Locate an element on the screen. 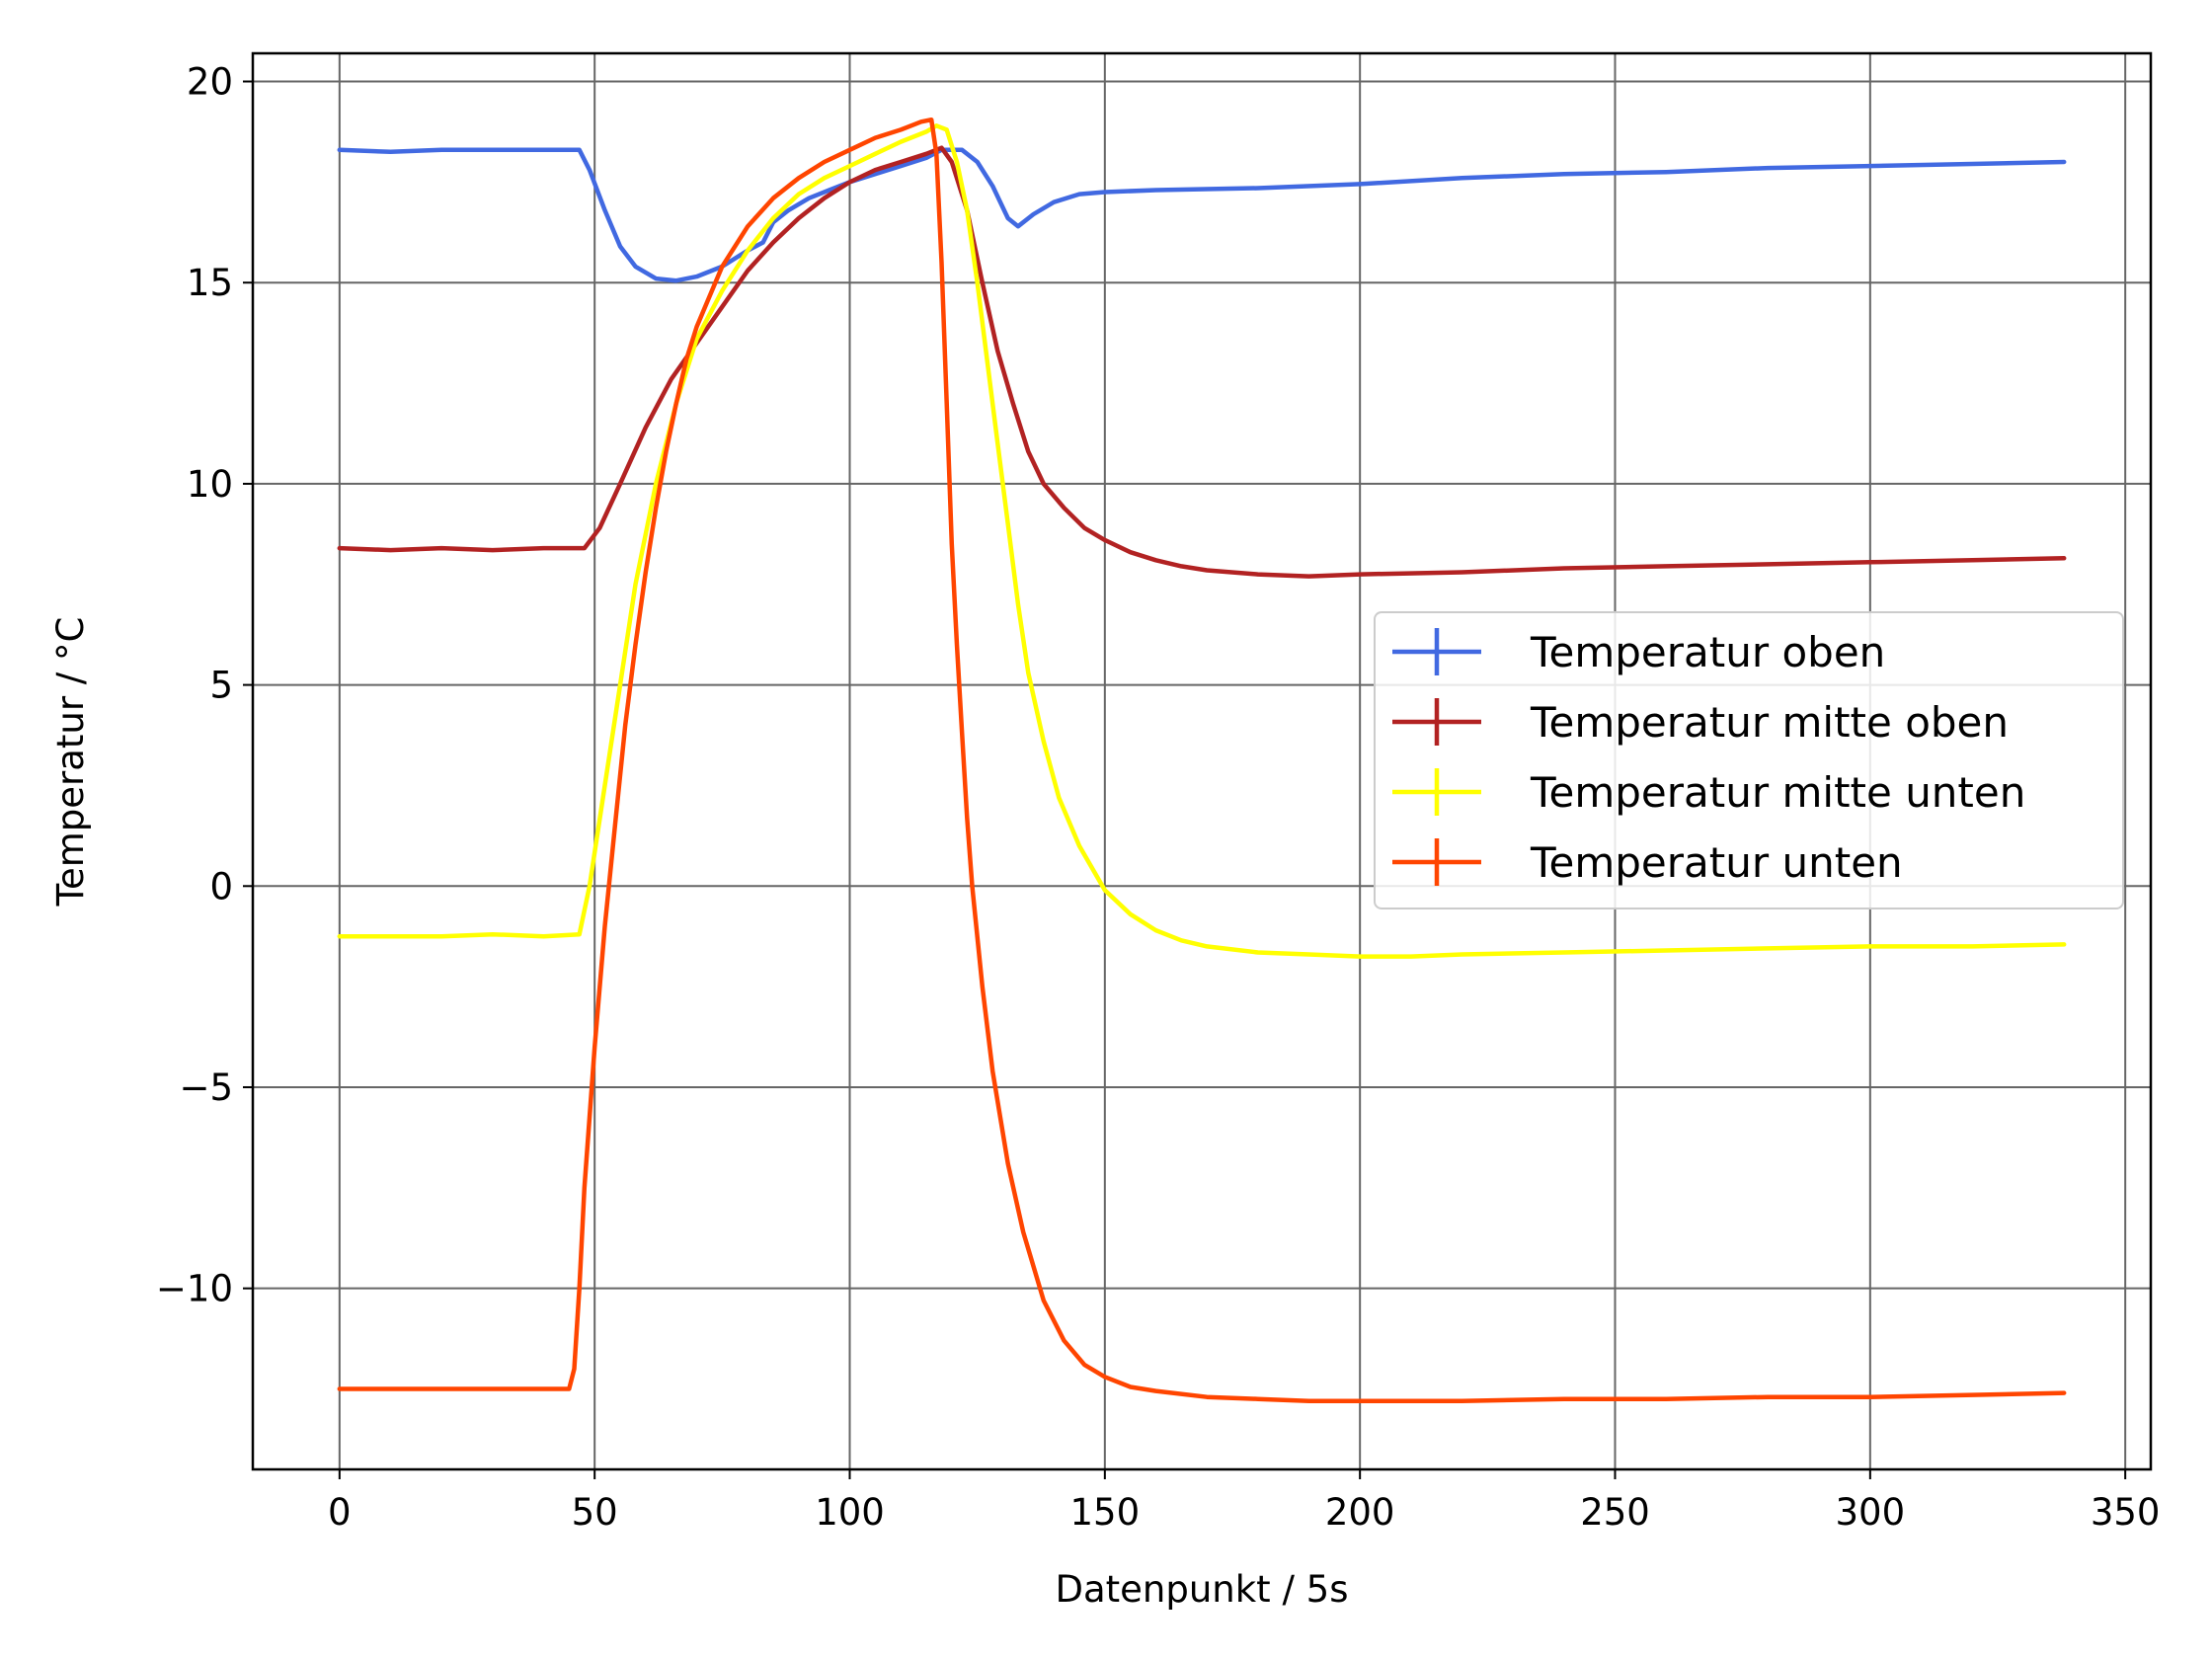 Image resolution: width=2212 pixels, height=1659 pixels. y-tick-label: −5 is located at coordinates (206, 1087).